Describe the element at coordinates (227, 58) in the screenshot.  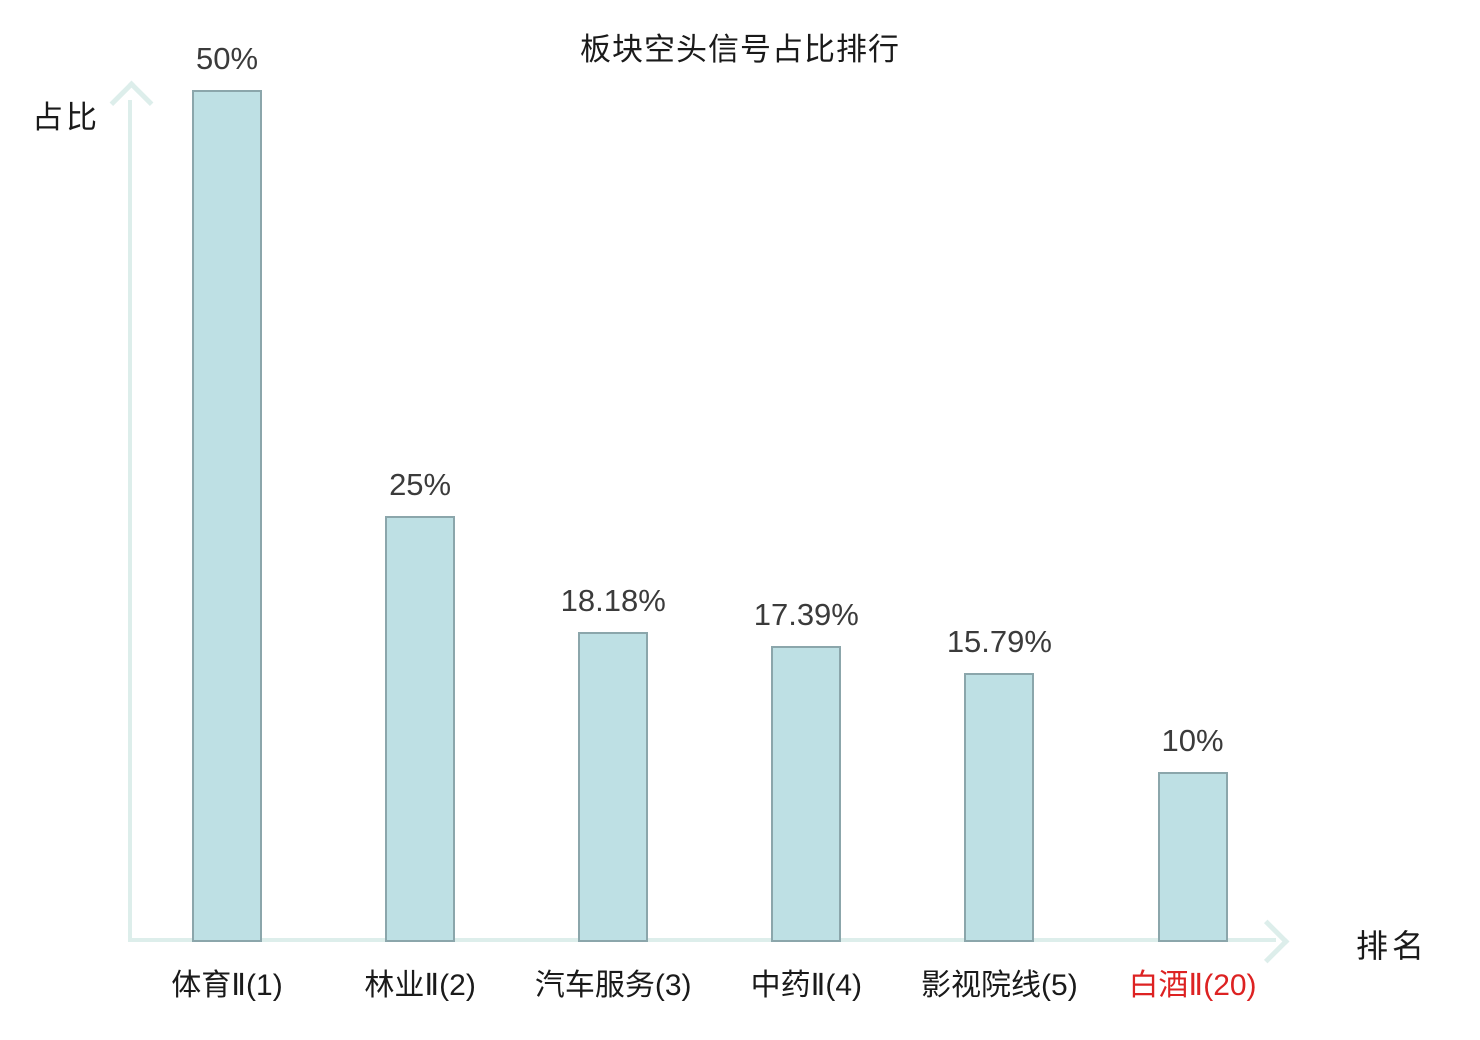
I see `bar-value-label: 50%` at that location.